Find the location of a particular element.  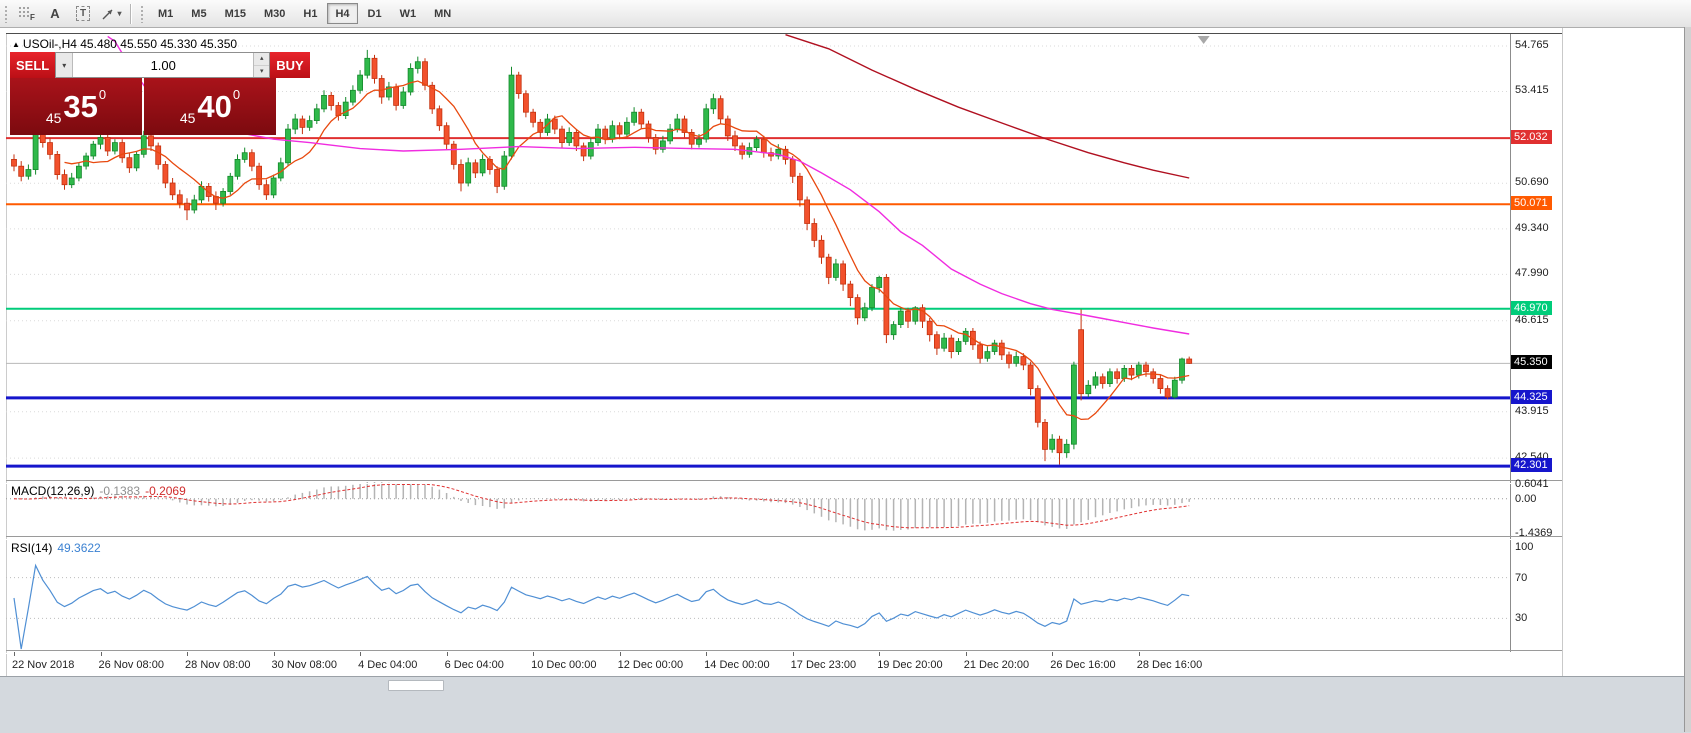

price-tag: 46.970 is located at coordinates (1531, 307).